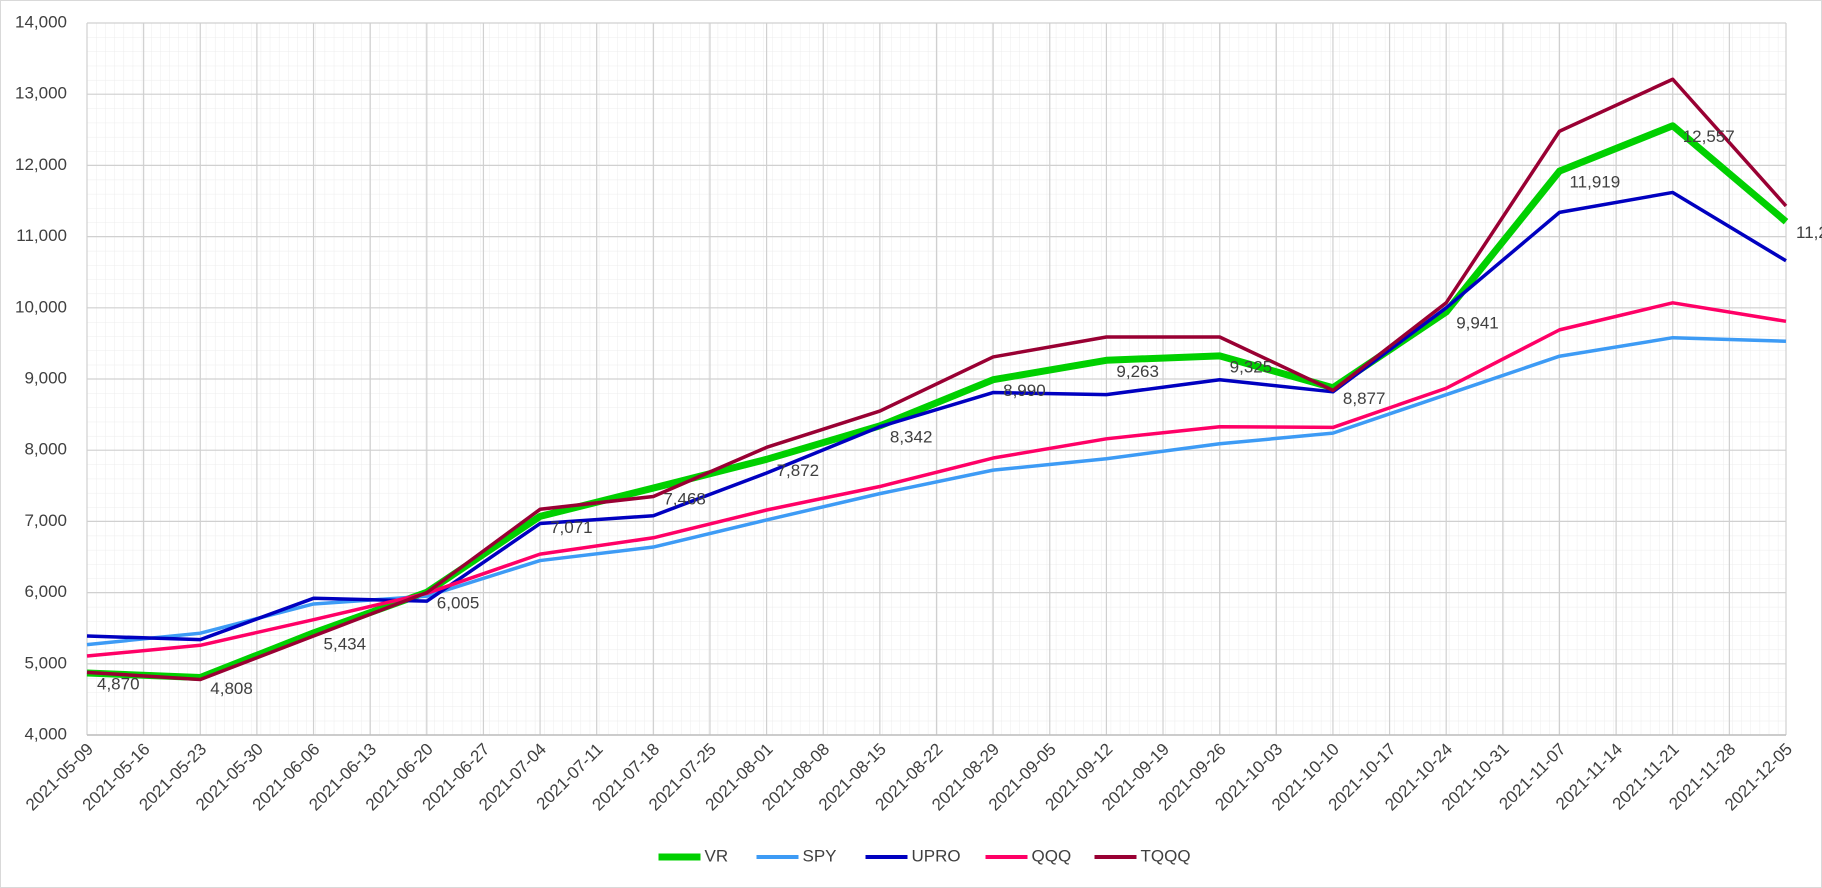 Image resolution: width=1822 pixels, height=888 pixels. Describe the element at coordinates (118, 684) in the screenshot. I see `data-label: 4,870` at that location.